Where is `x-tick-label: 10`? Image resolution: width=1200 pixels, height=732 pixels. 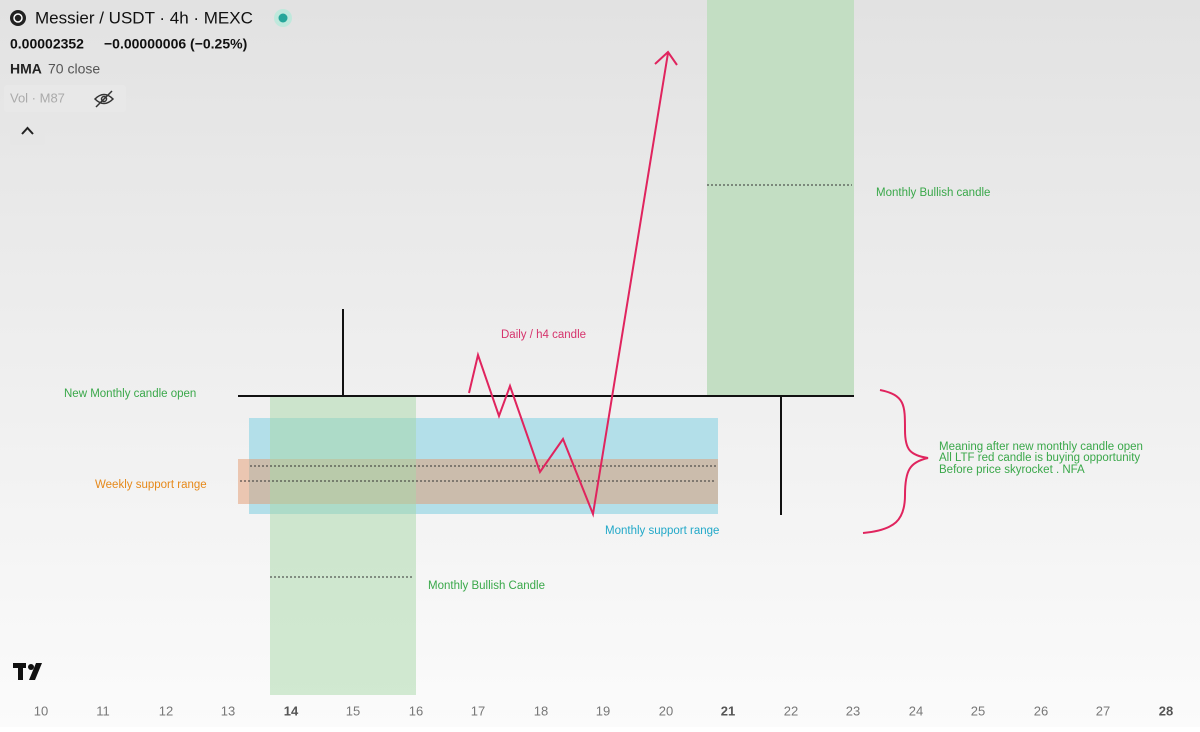 x-tick-label: 10 is located at coordinates (41, 710).